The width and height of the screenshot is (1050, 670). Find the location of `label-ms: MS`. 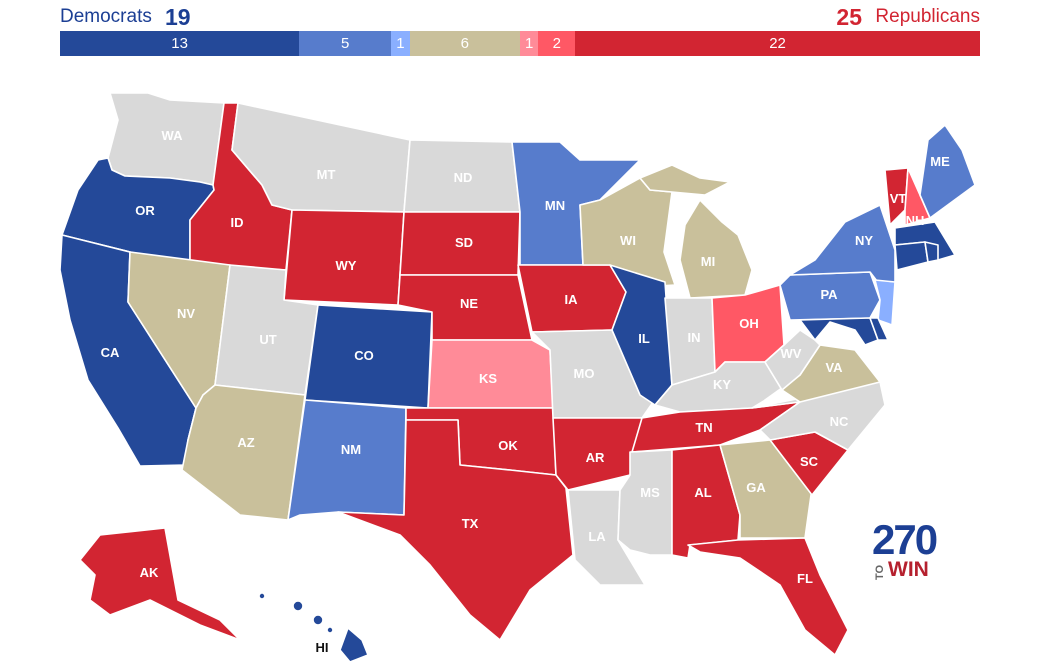

label-ms: MS is located at coordinates (650, 492).